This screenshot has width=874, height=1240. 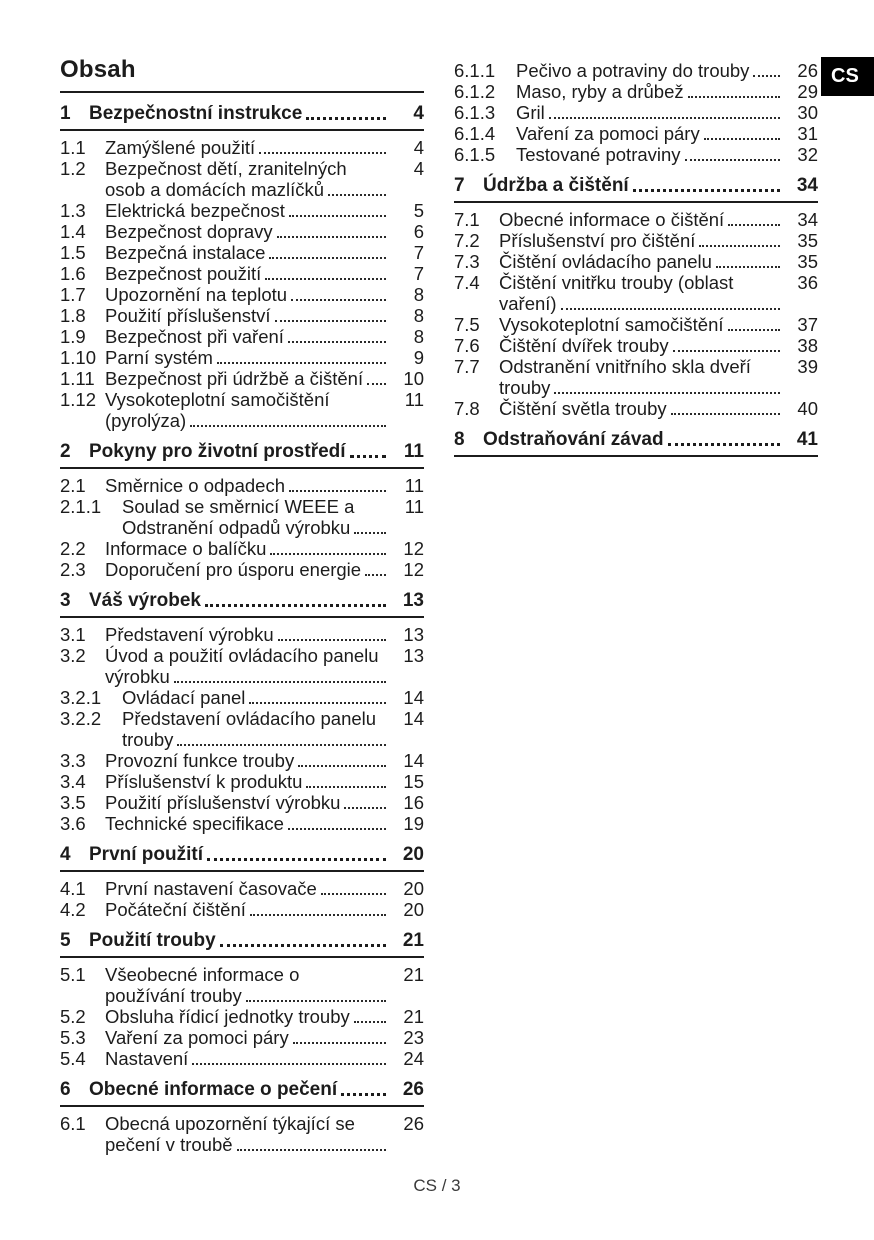 I want to click on toc-entry-title-line: Bezpečnost dopravy, so click(x=247, y=231).